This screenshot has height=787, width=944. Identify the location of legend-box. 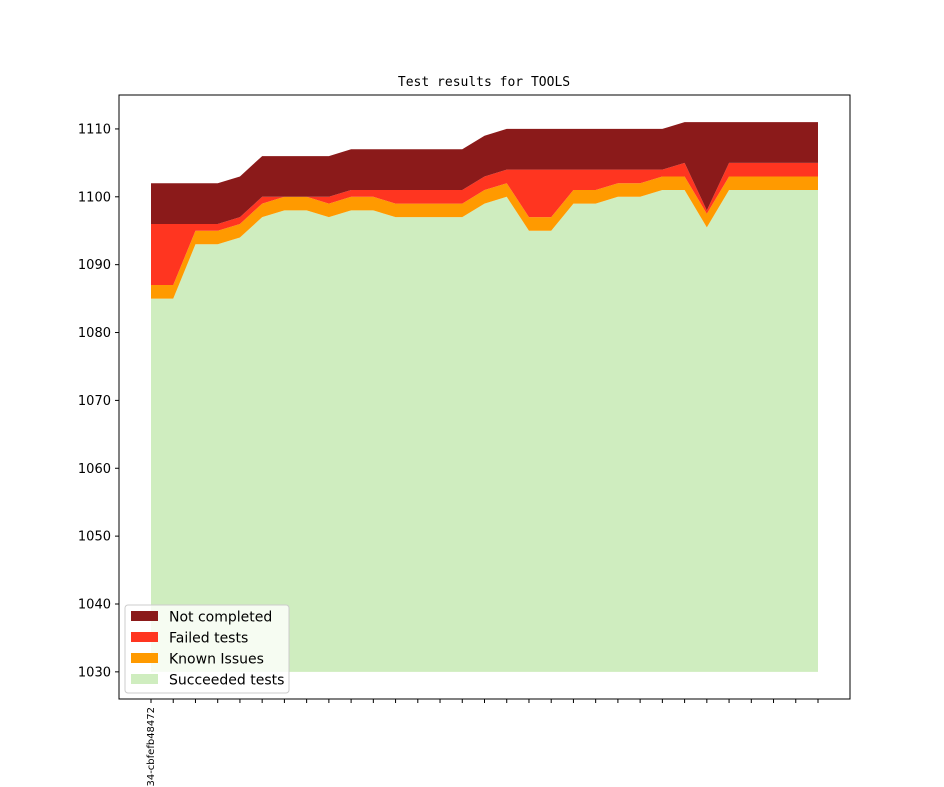
(207, 649).